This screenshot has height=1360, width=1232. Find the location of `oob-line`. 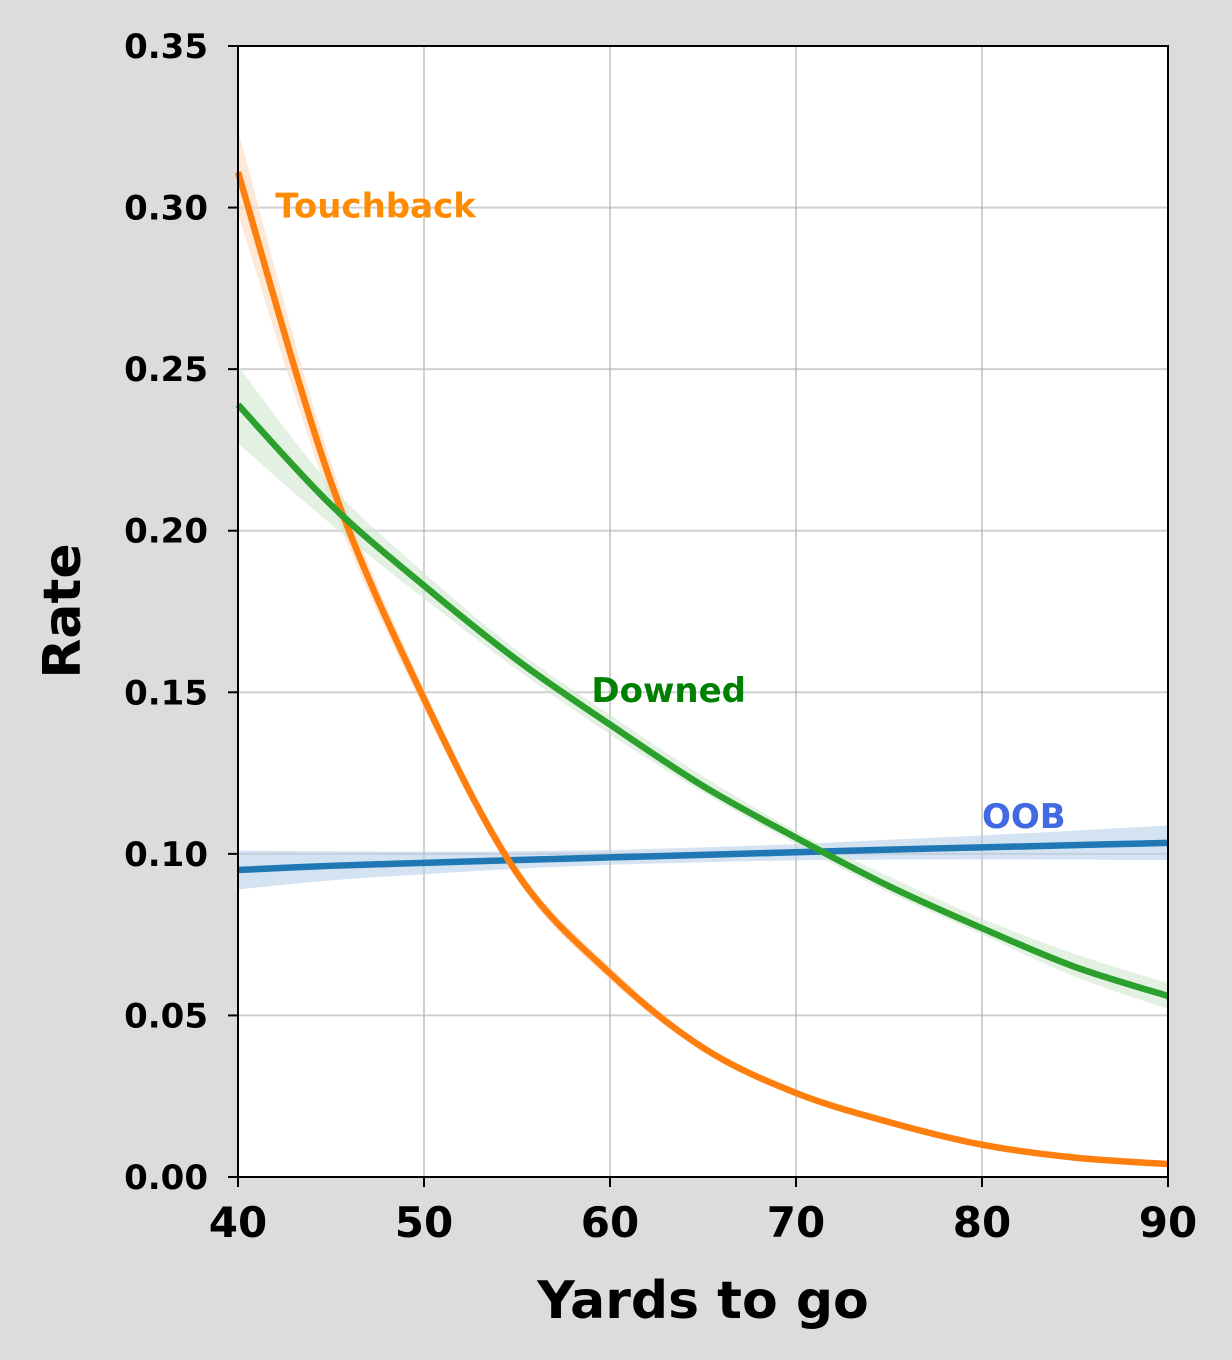

oob-line is located at coordinates (703, 856).